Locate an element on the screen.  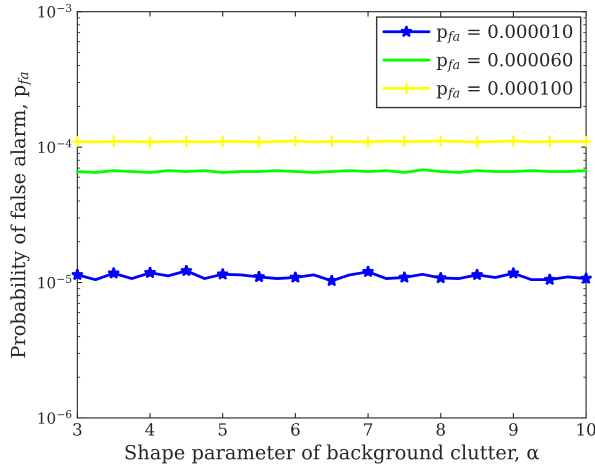
x-tick-label: 4 is located at coordinates (149, 429).